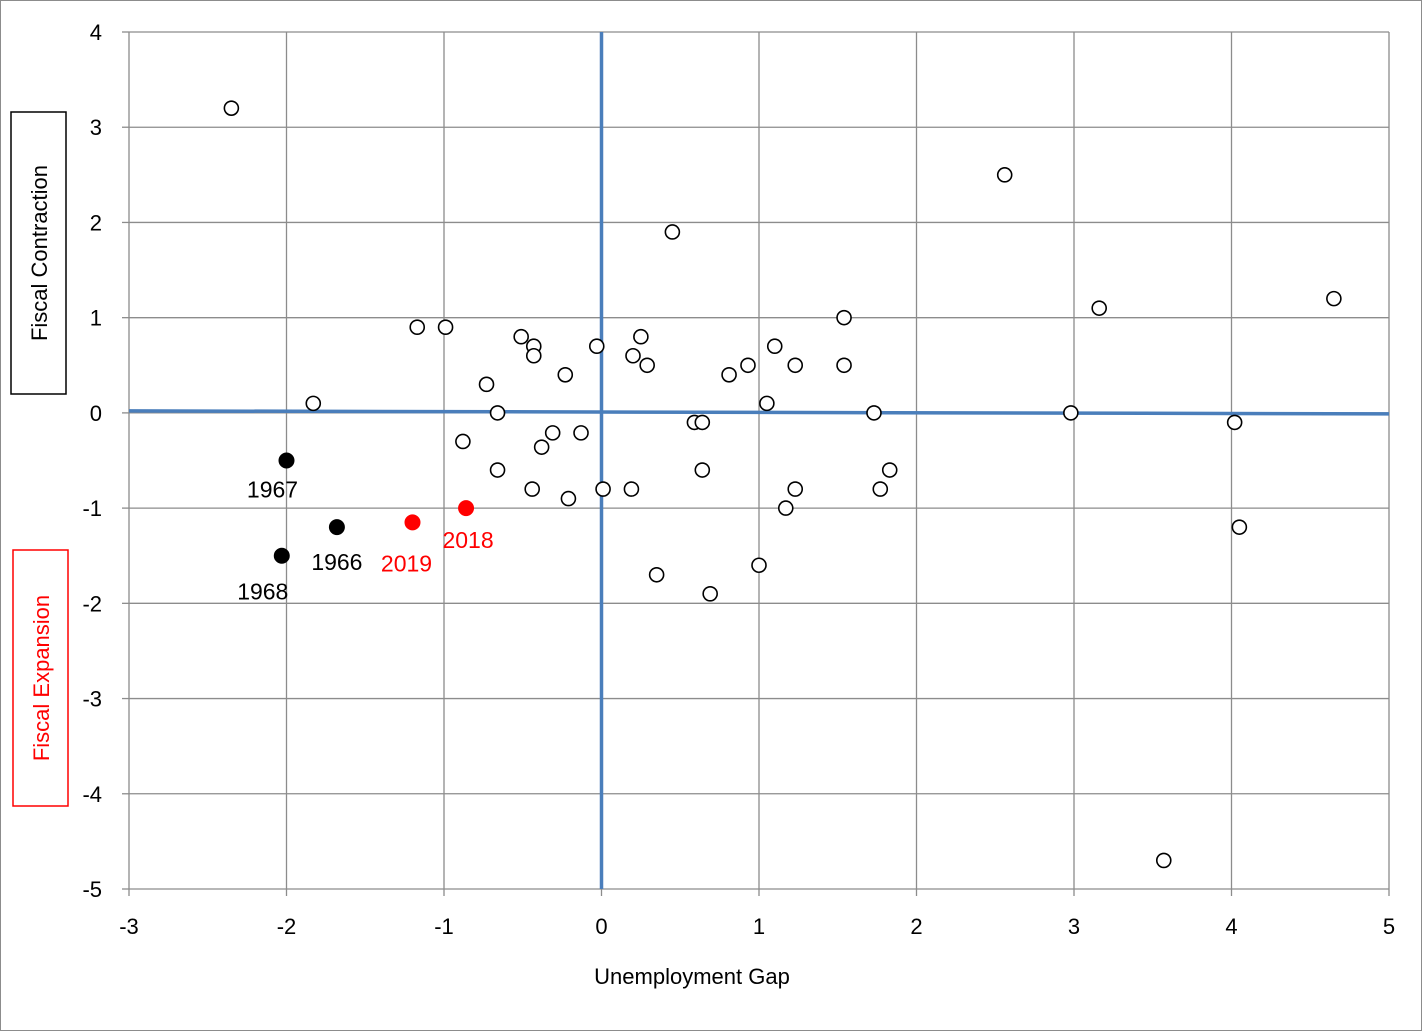 The height and width of the screenshot is (1031, 1422). Describe the element at coordinates (92, 508) in the screenshot. I see `y-tick-label: -1` at that location.